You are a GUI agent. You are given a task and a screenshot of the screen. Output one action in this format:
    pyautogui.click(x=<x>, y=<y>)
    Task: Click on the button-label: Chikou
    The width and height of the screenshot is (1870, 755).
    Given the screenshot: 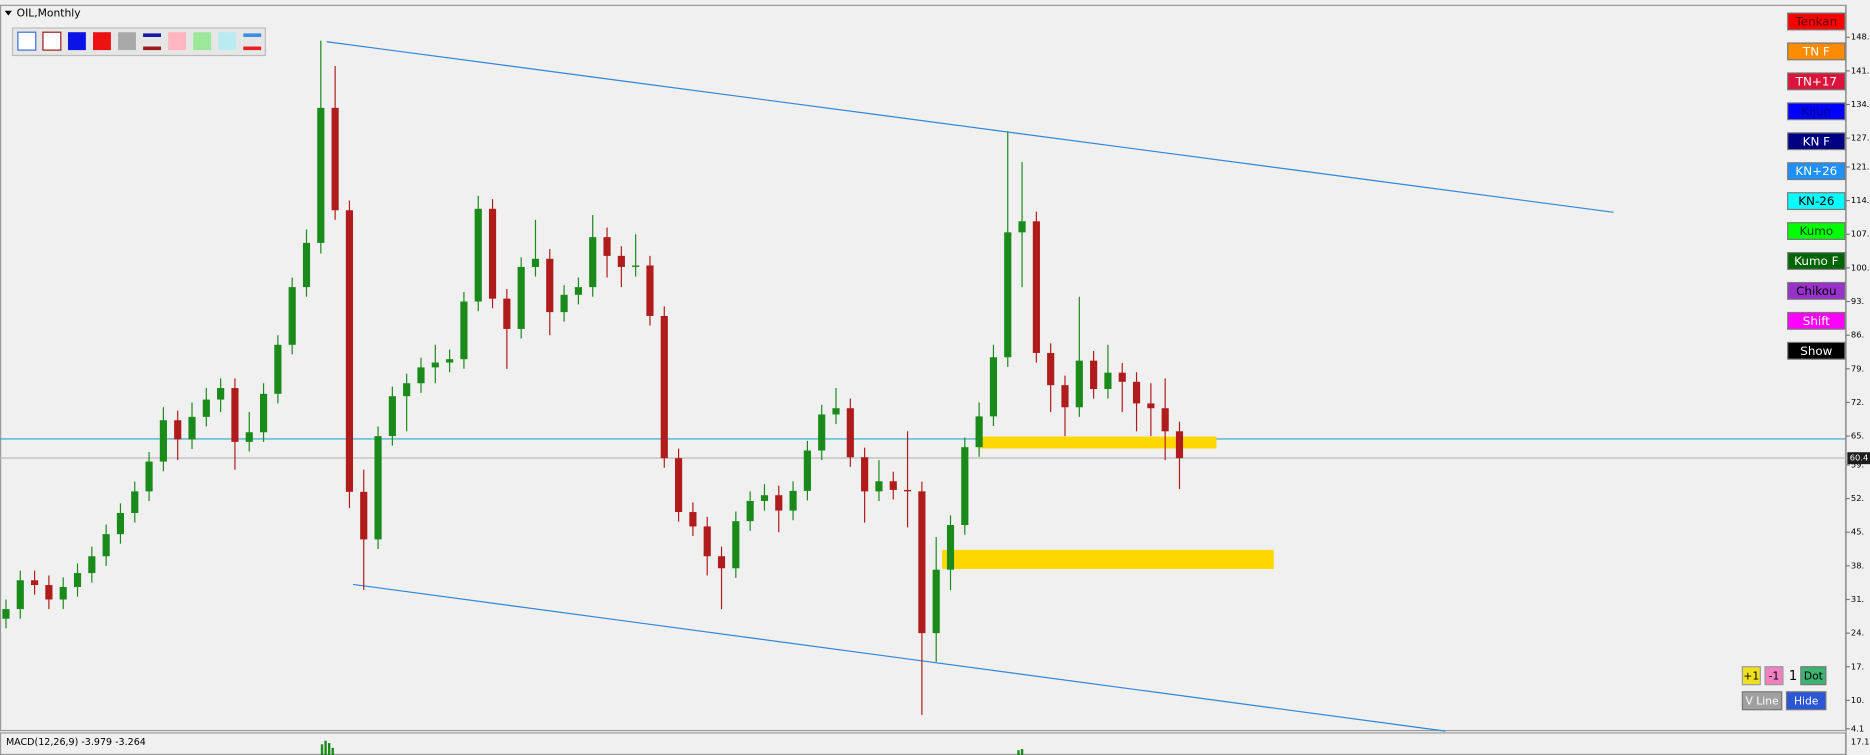 What is the action you would take?
    pyautogui.click(x=1816, y=291)
    